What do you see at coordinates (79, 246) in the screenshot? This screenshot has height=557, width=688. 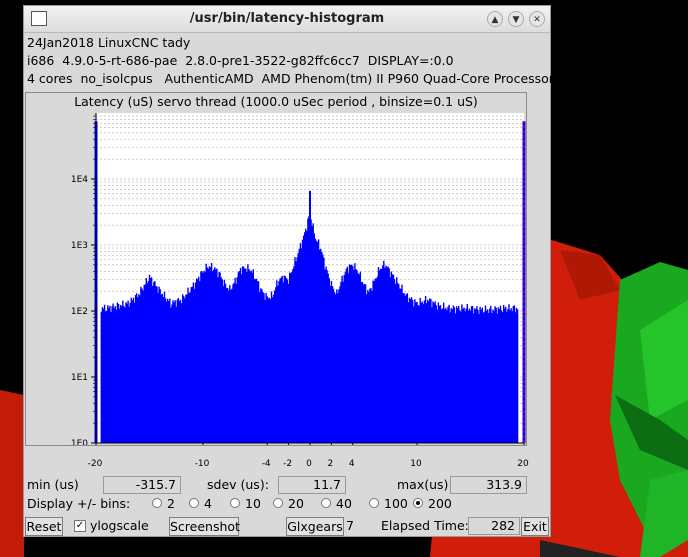 I see `y-tick-label: 1E3` at bounding box center [79, 246].